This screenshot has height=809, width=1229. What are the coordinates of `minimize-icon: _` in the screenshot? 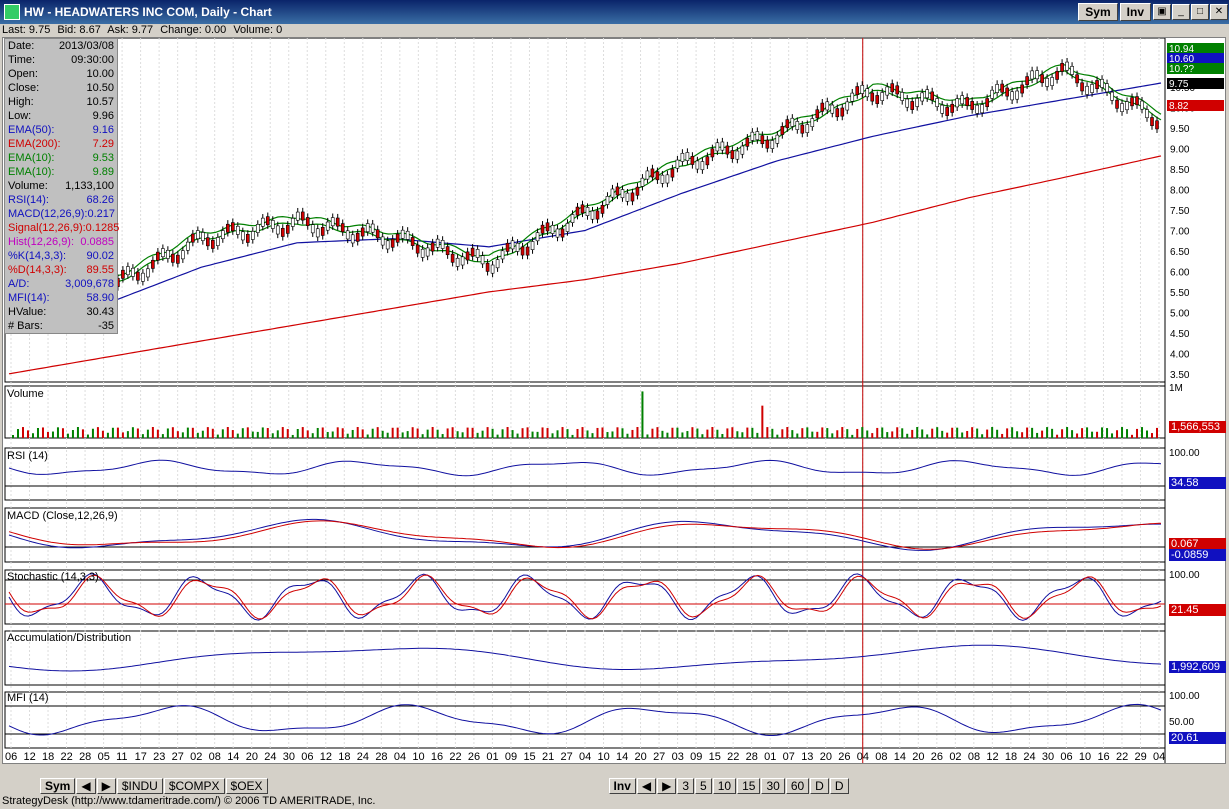 It's located at (1181, 12).